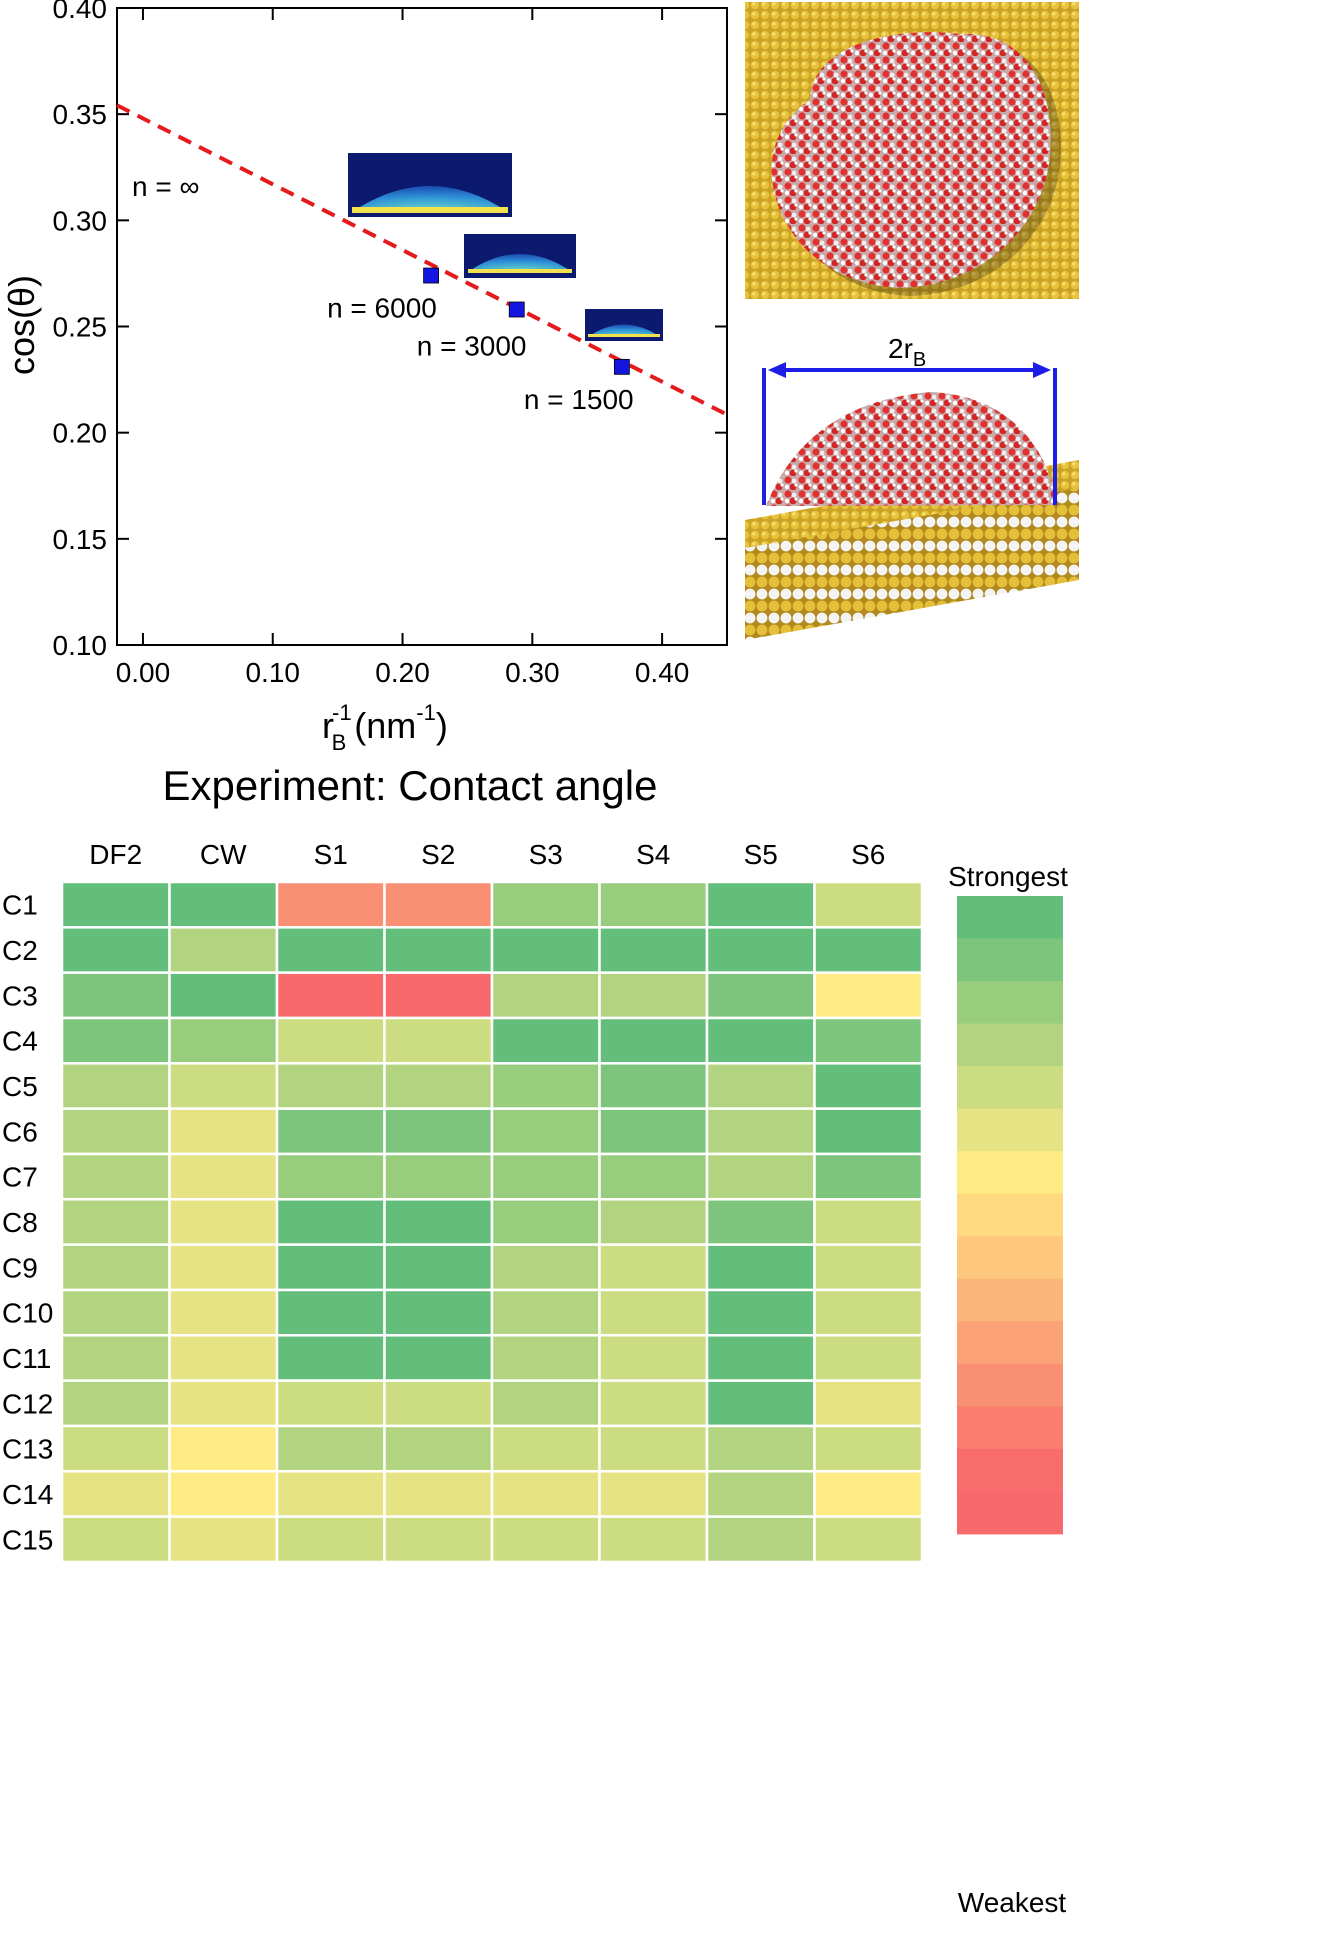 The width and height of the screenshot is (1343, 1952). What do you see at coordinates (165, 186) in the screenshot?
I see `infinity-annotation: n = ∞` at bounding box center [165, 186].